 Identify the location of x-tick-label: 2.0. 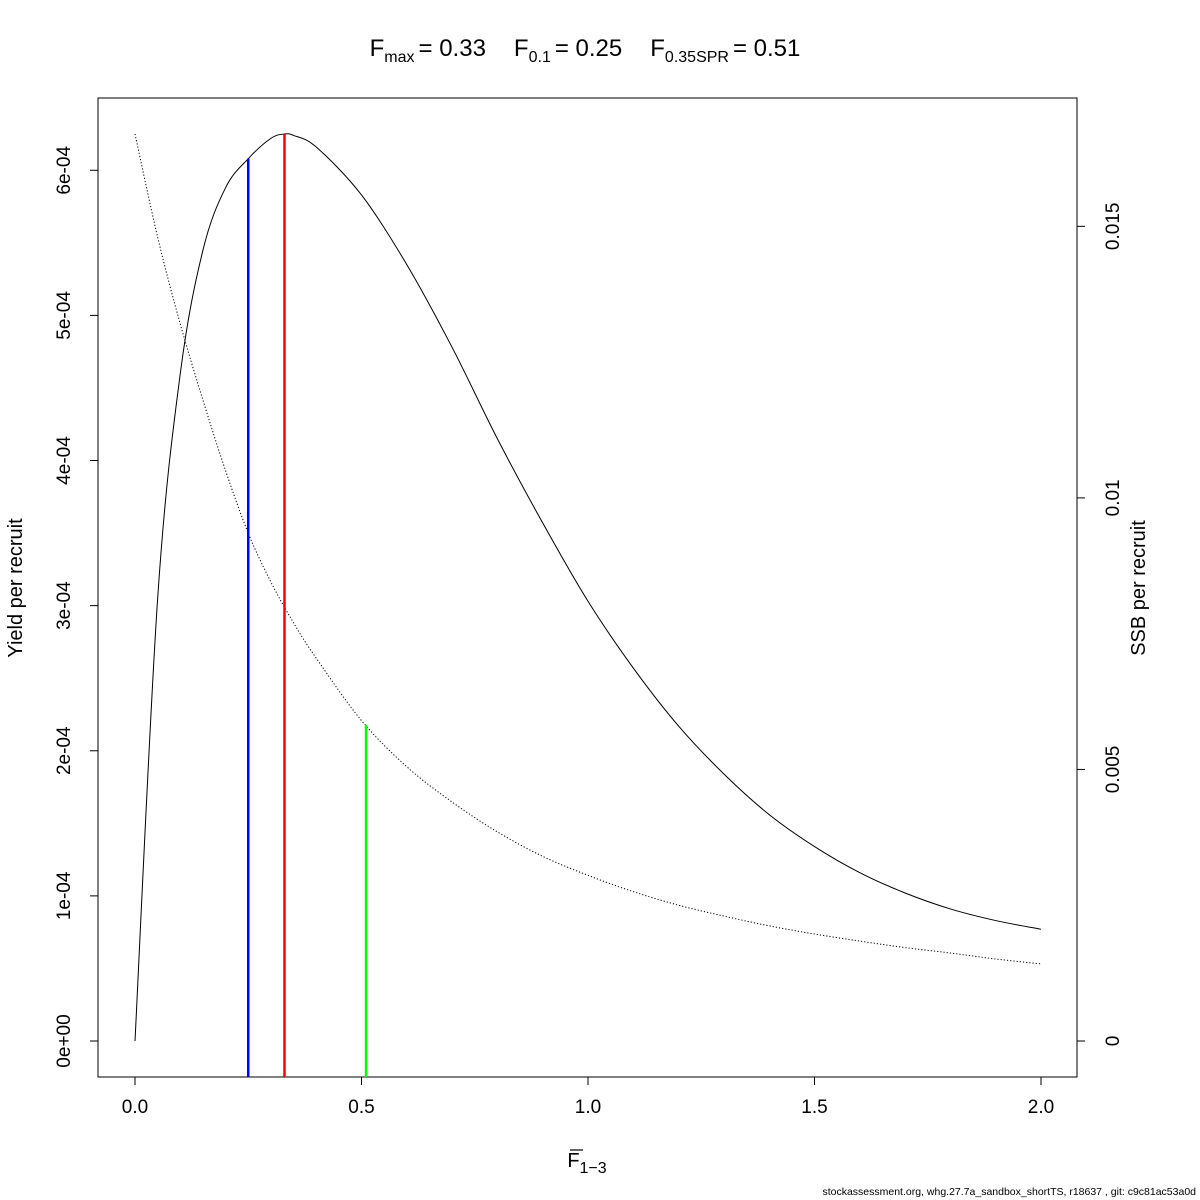
(1041, 1107).